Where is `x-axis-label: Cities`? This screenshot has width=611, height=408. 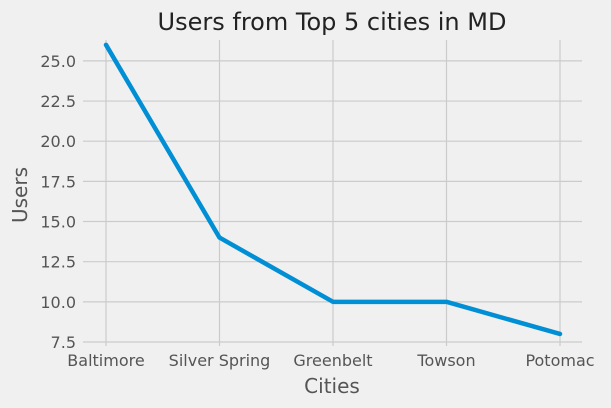 x-axis-label: Cities is located at coordinates (332, 386).